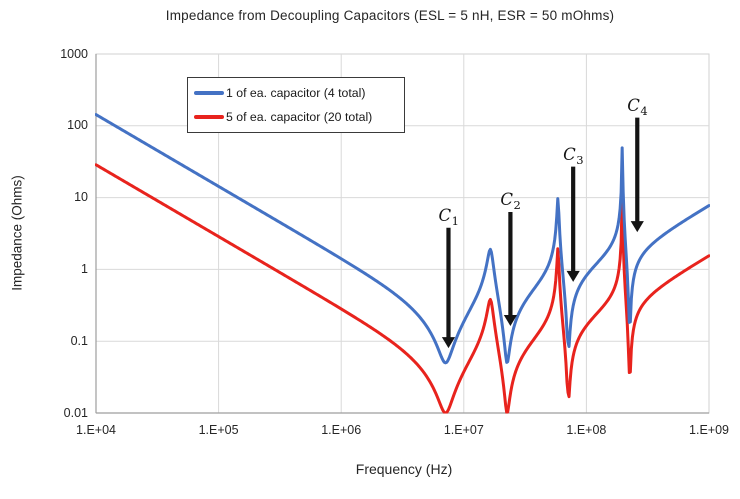  Describe the element at coordinates (79, 340) in the screenshot. I see `y-axis-tick-label: 0.1` at that location.